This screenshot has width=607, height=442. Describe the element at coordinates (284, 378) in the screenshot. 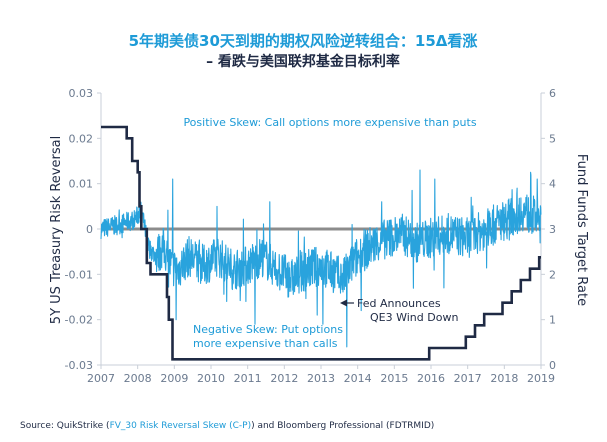

I see `x-tick-label: 2012` at that location.